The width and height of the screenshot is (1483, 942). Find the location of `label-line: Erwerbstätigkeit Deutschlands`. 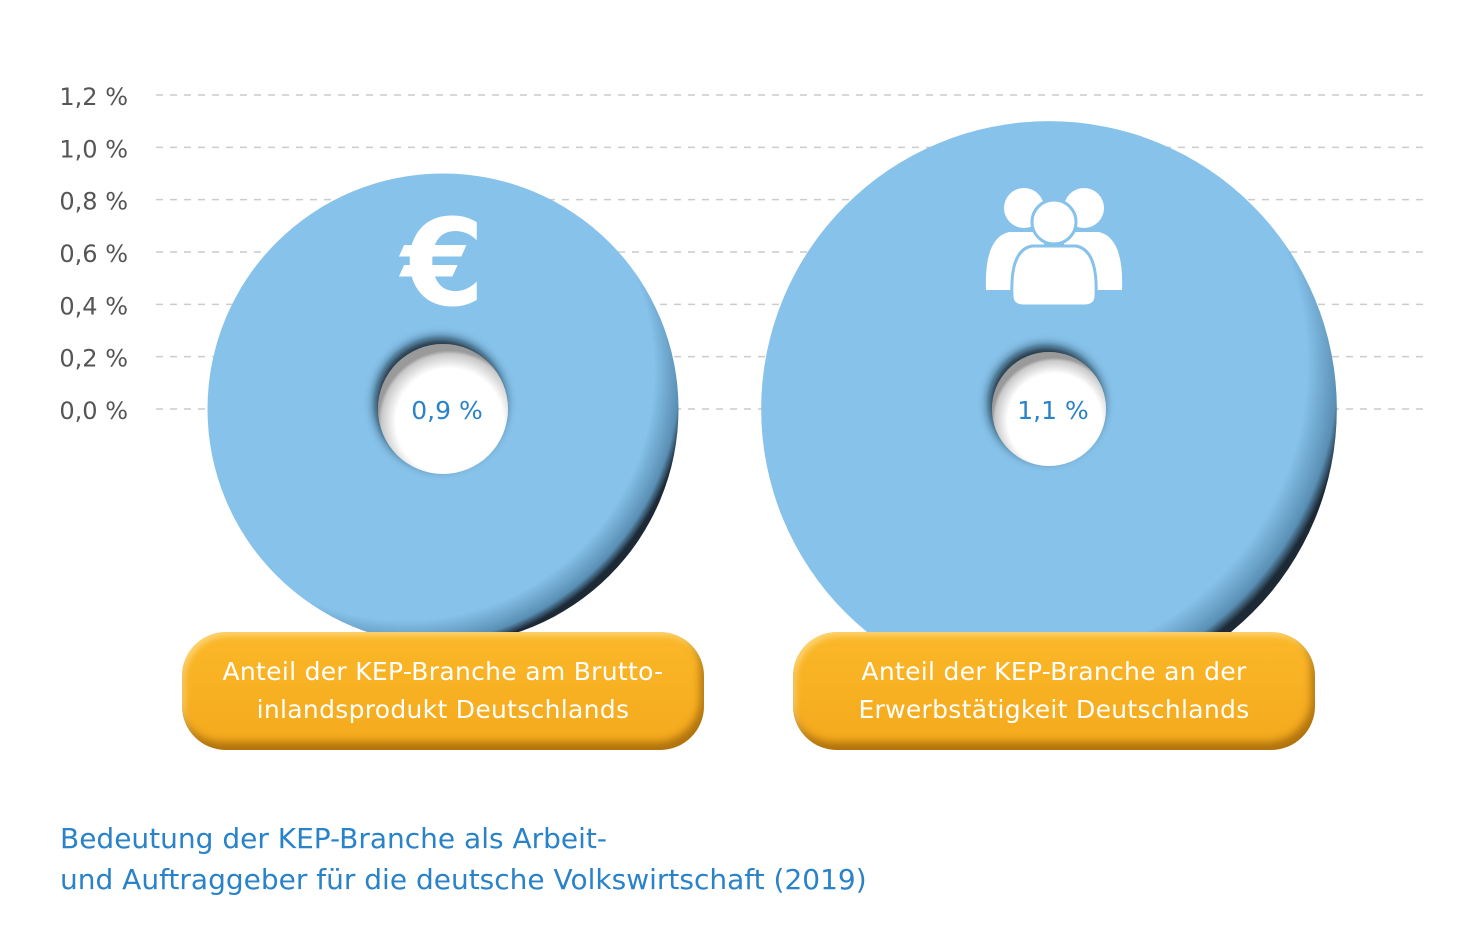

label-line: Erwerbstätigkeit Deutschlands is located at coordinates (1054, 709).